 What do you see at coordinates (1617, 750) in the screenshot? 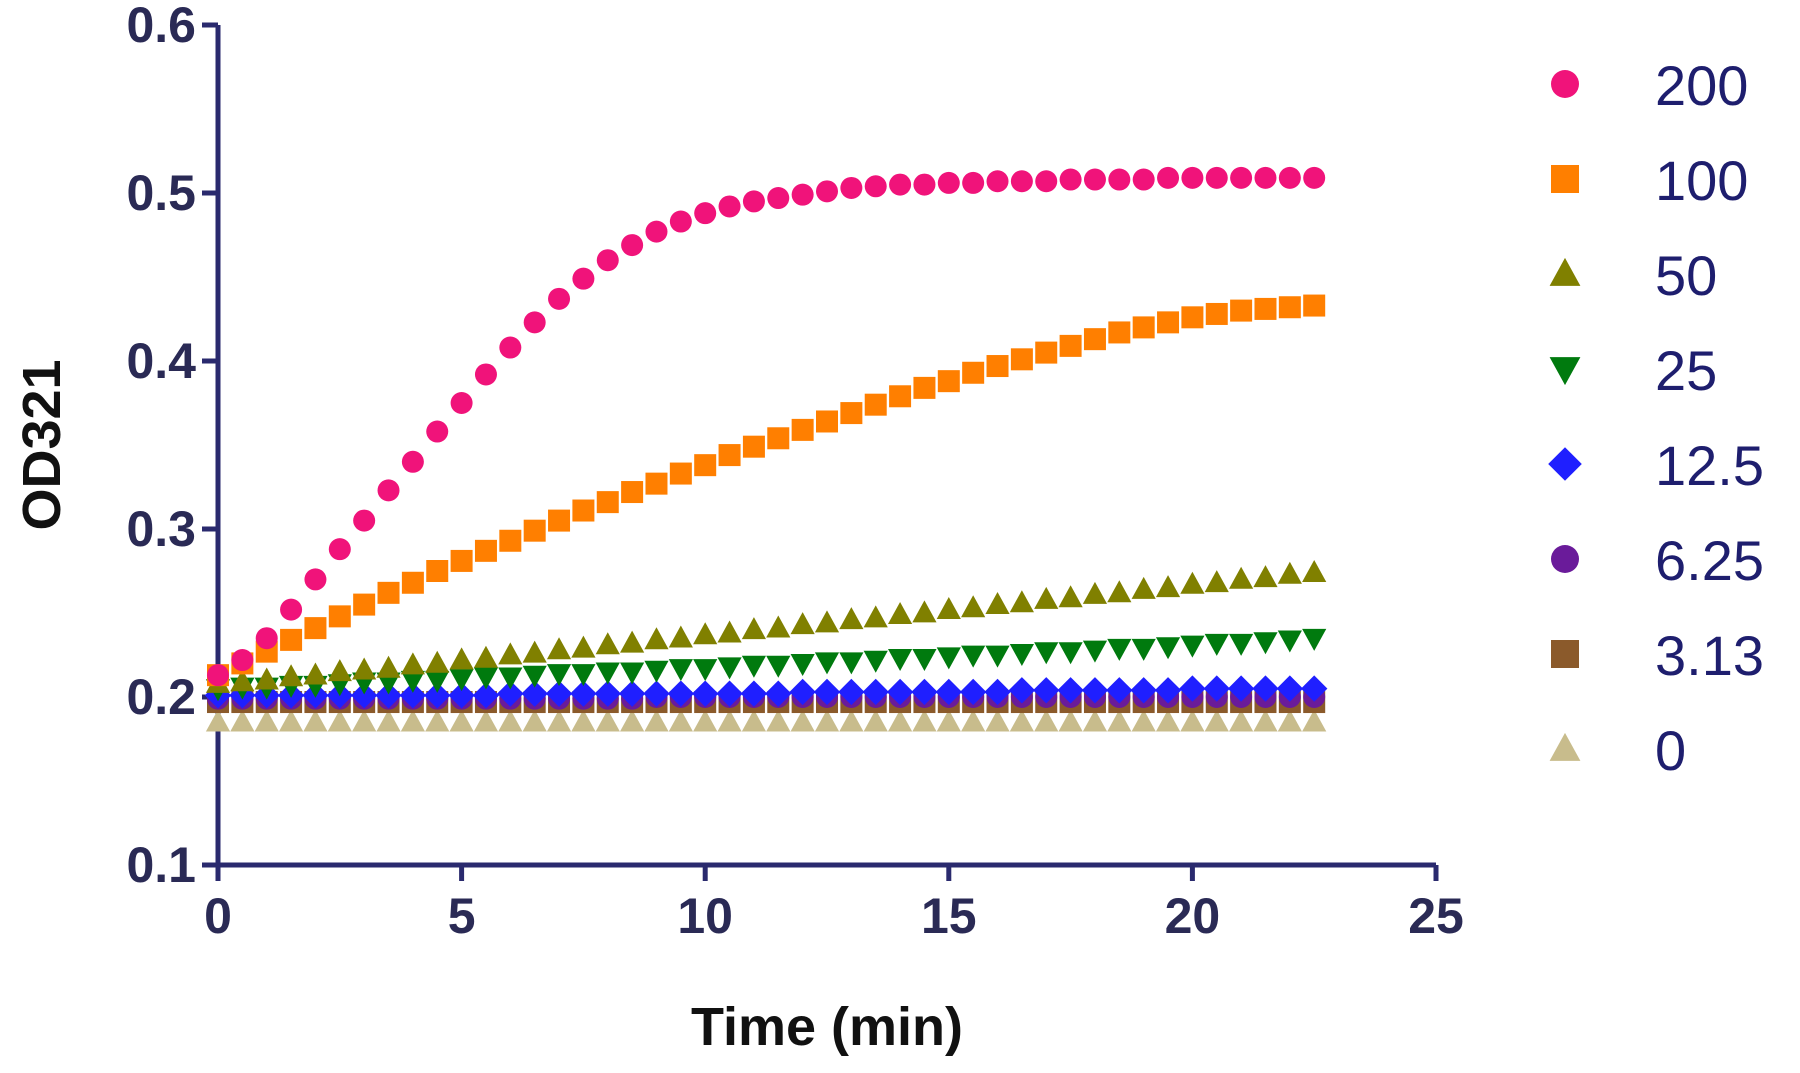
I see `legend-item: 0` at bounding box center [1617, 750].